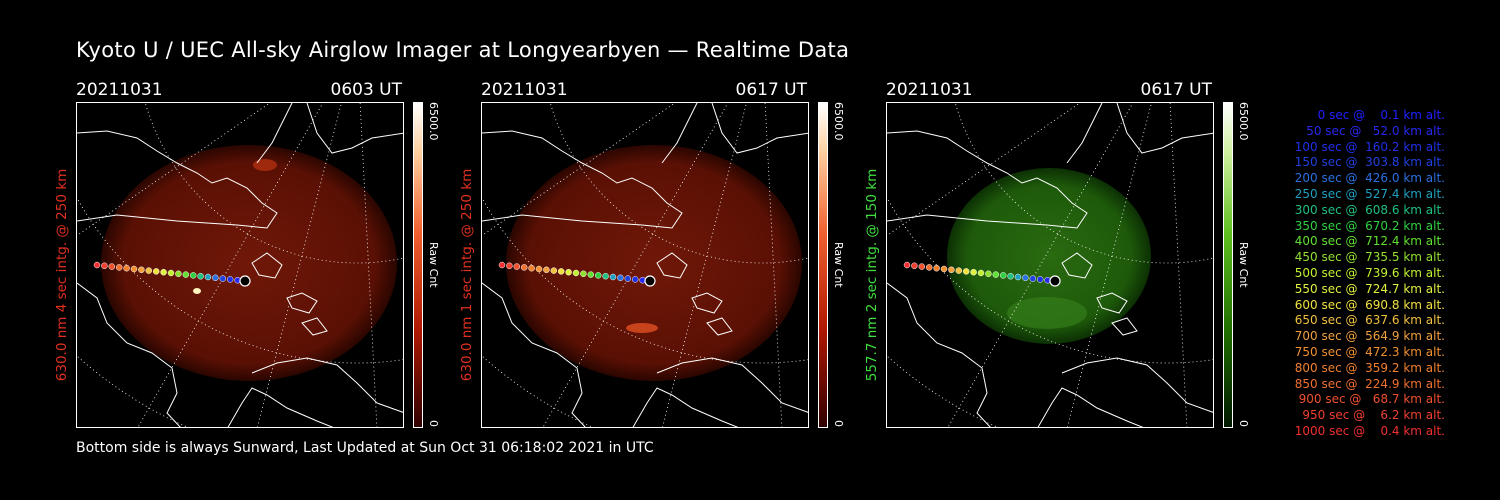  Describe the element at coordinates (1367, 336) in the screenshot. I see `legend-entry: 700 sec @ 564.9 km alt.` at that location.